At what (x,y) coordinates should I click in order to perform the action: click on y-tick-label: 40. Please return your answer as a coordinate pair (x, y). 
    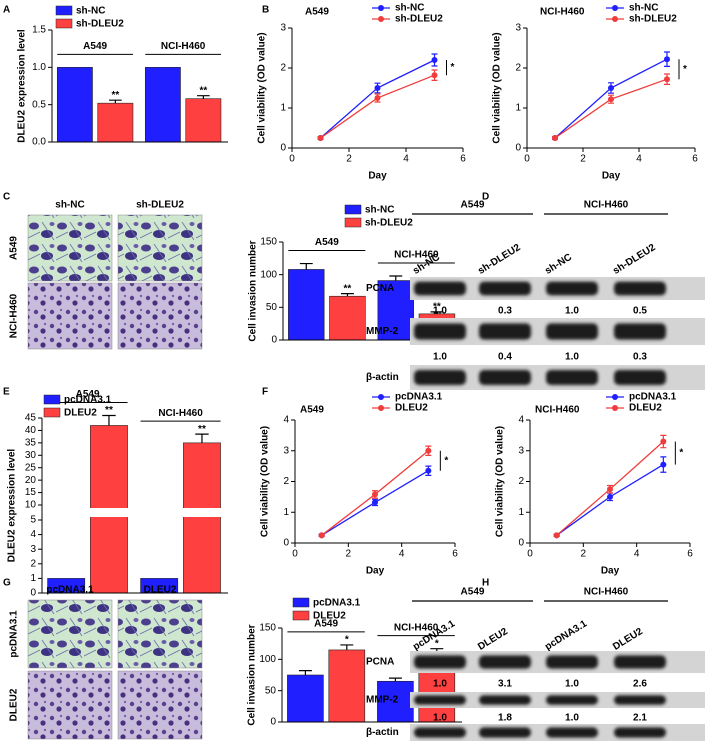
    Looking at the image, I should click on (31, 430).